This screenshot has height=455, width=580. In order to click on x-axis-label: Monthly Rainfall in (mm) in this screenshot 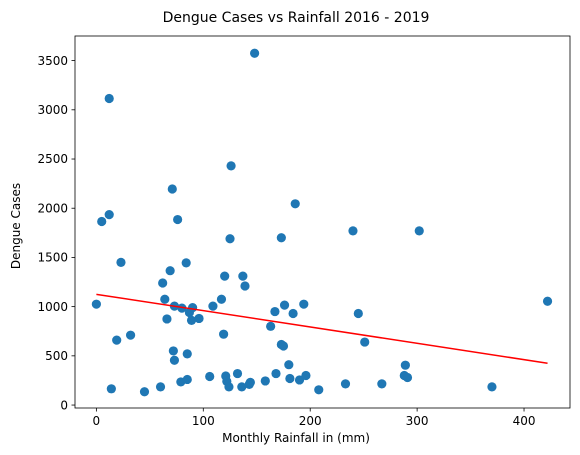, I will do `click(296, 438)`.